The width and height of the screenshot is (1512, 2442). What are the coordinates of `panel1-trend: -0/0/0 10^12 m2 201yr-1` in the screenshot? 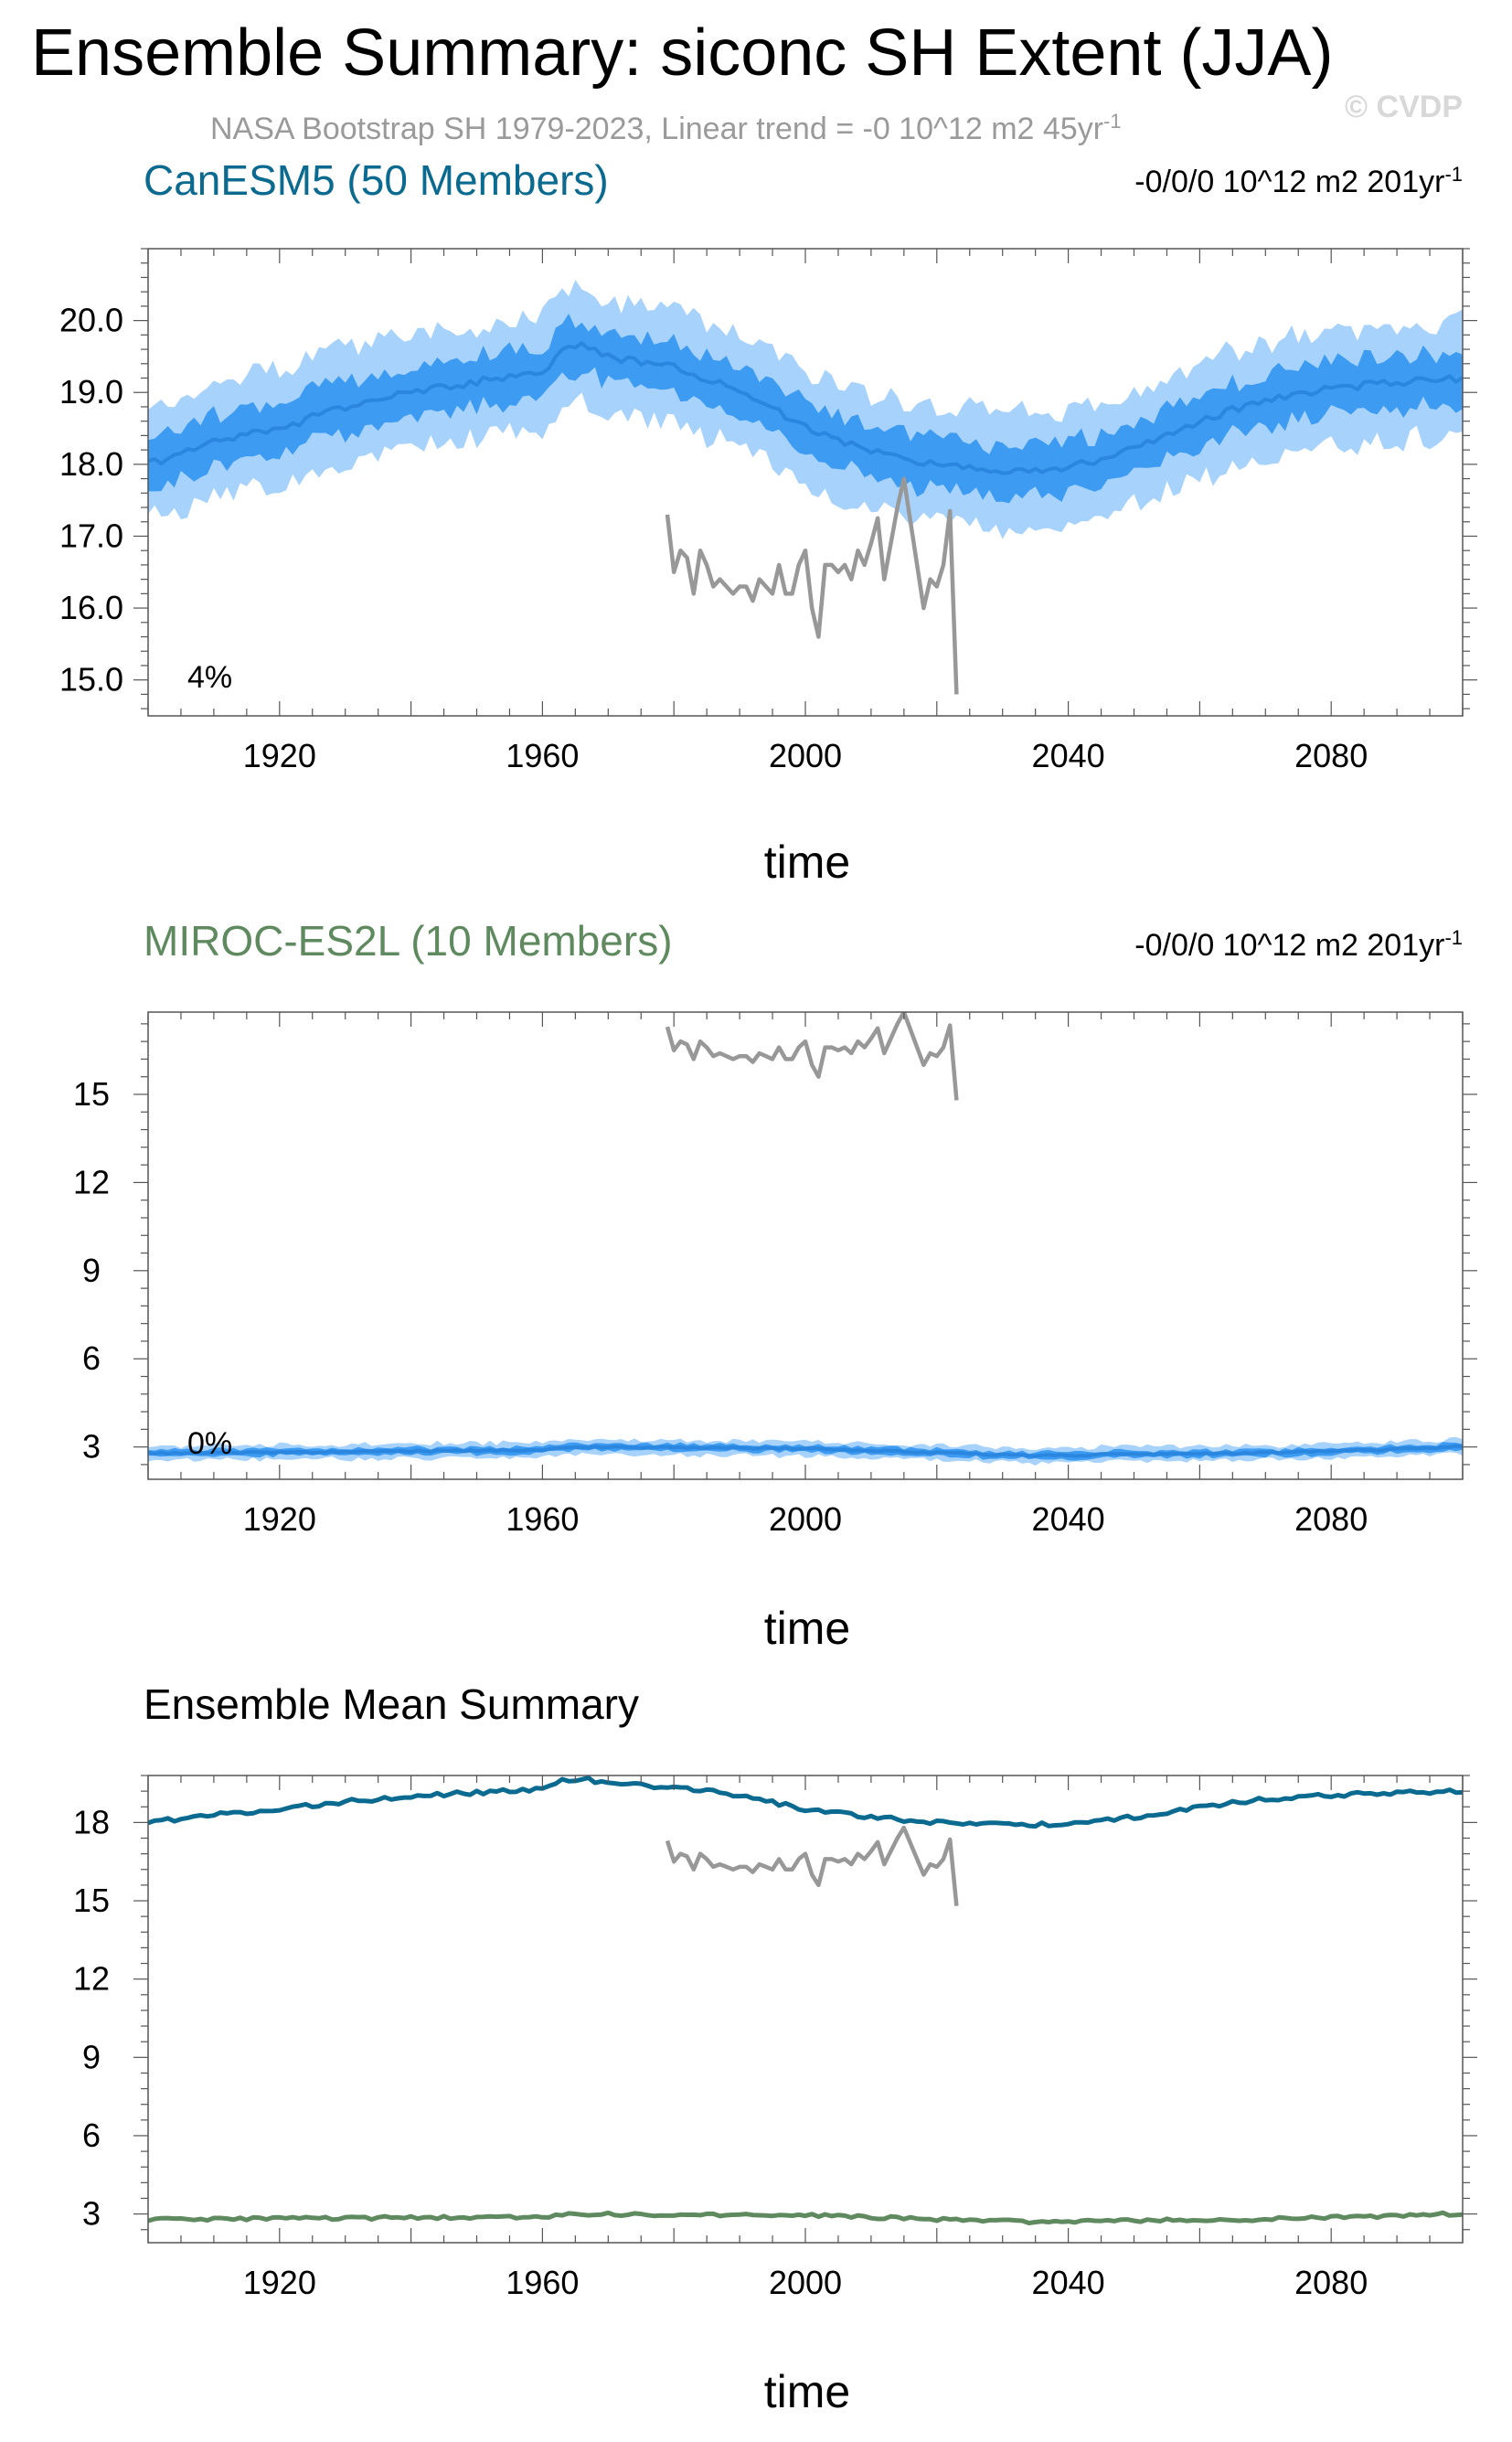 It's located at (1298, 181).